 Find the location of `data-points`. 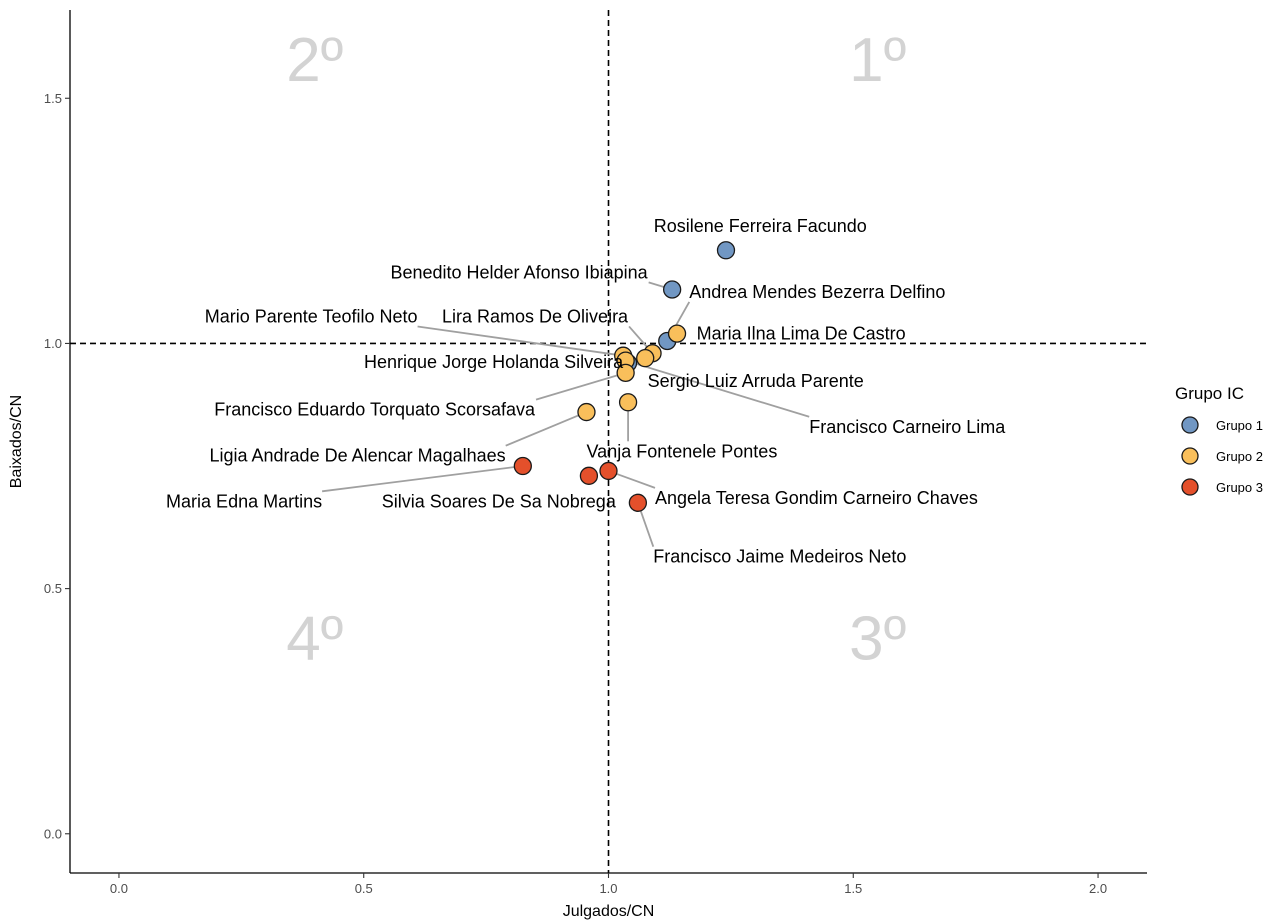

data-points is located at coordinates (624, 376).